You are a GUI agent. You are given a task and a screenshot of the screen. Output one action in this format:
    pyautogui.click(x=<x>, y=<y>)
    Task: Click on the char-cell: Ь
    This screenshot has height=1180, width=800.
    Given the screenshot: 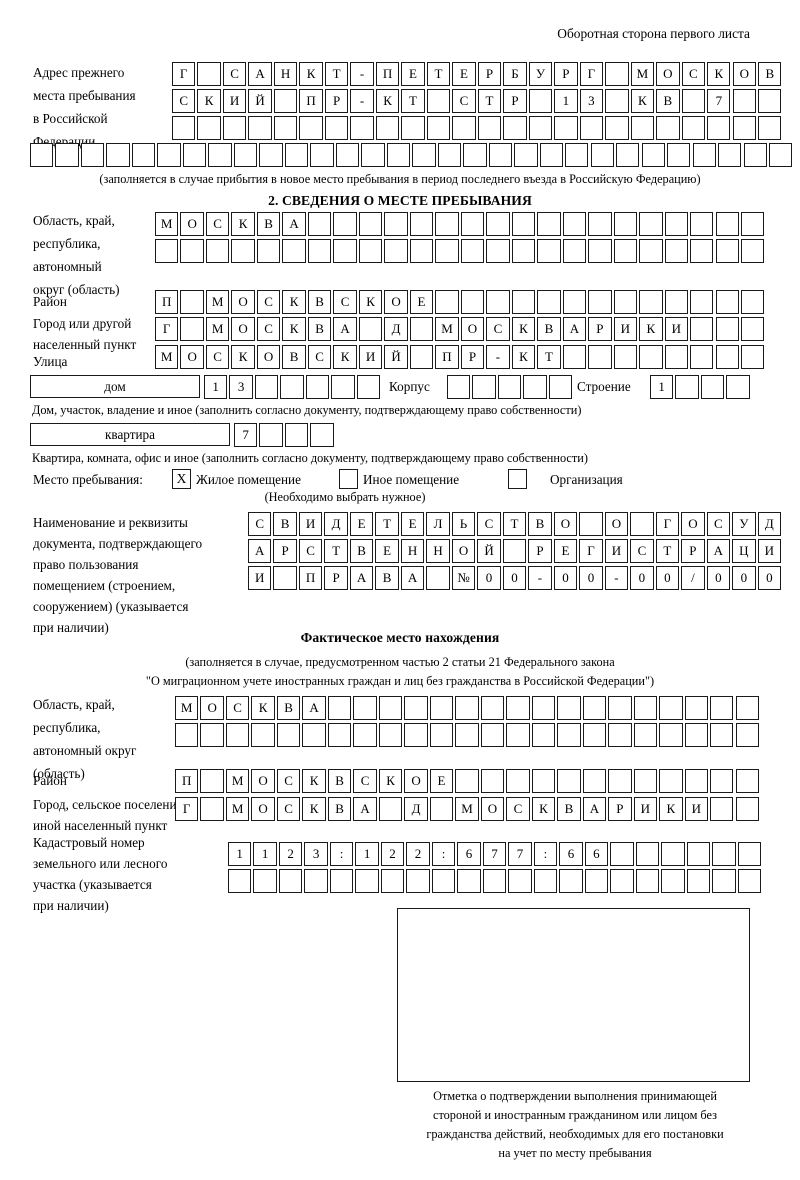 What is the action you would take?
    pyautogui.click(x=463, y=524)
    